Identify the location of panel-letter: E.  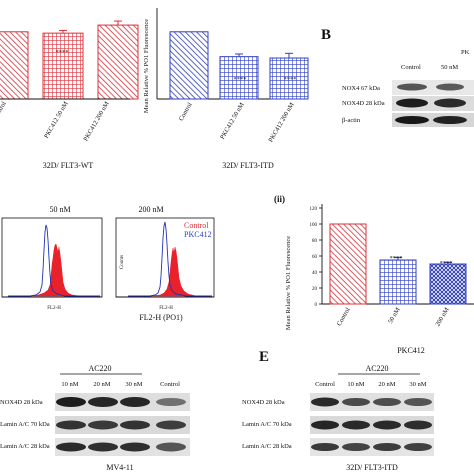
(264, 357).